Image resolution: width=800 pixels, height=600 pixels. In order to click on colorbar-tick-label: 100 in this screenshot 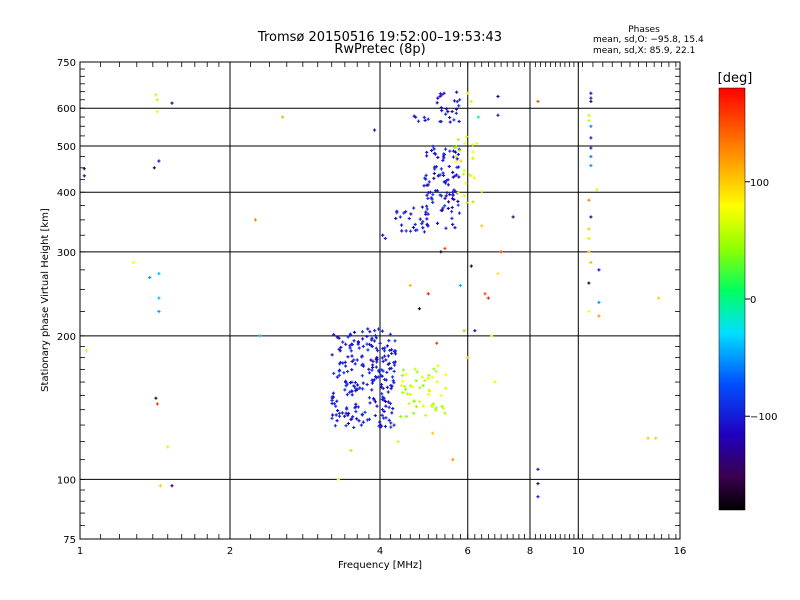, I will do `click(759, 183)`.